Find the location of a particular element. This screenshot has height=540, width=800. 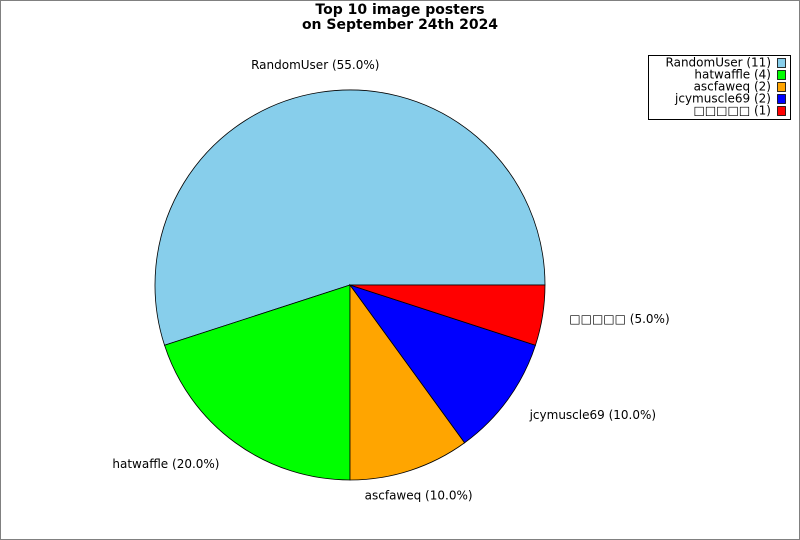

legend-box is located at coordinates (719, 87).